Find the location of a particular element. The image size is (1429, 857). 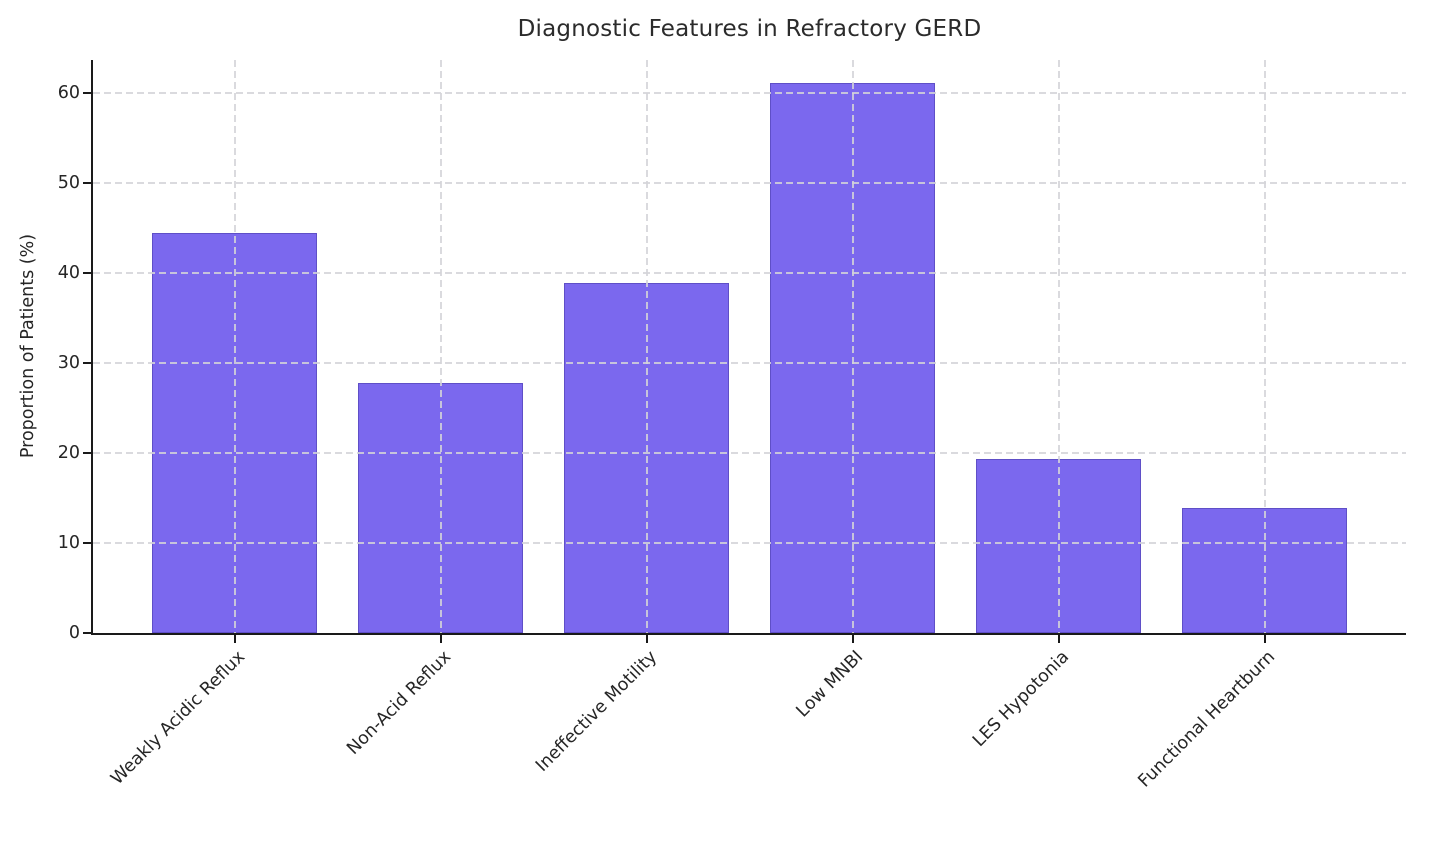

y-axis-spine is located at coordinates (92, 347).